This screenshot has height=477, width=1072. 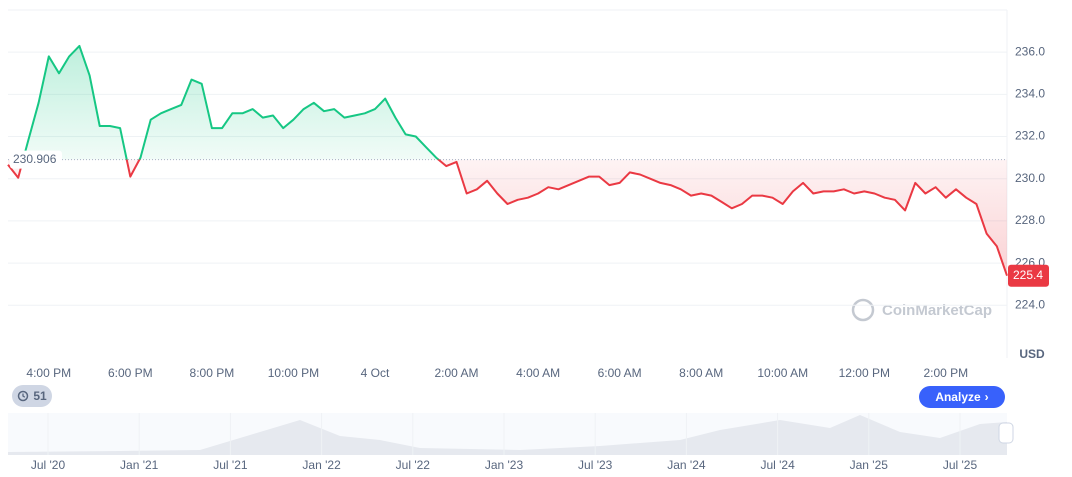 What do you see at coordinates (960, 465) in the screenshot?
I see `navigator-label: Jul '25` at bounding box center [960, 465].